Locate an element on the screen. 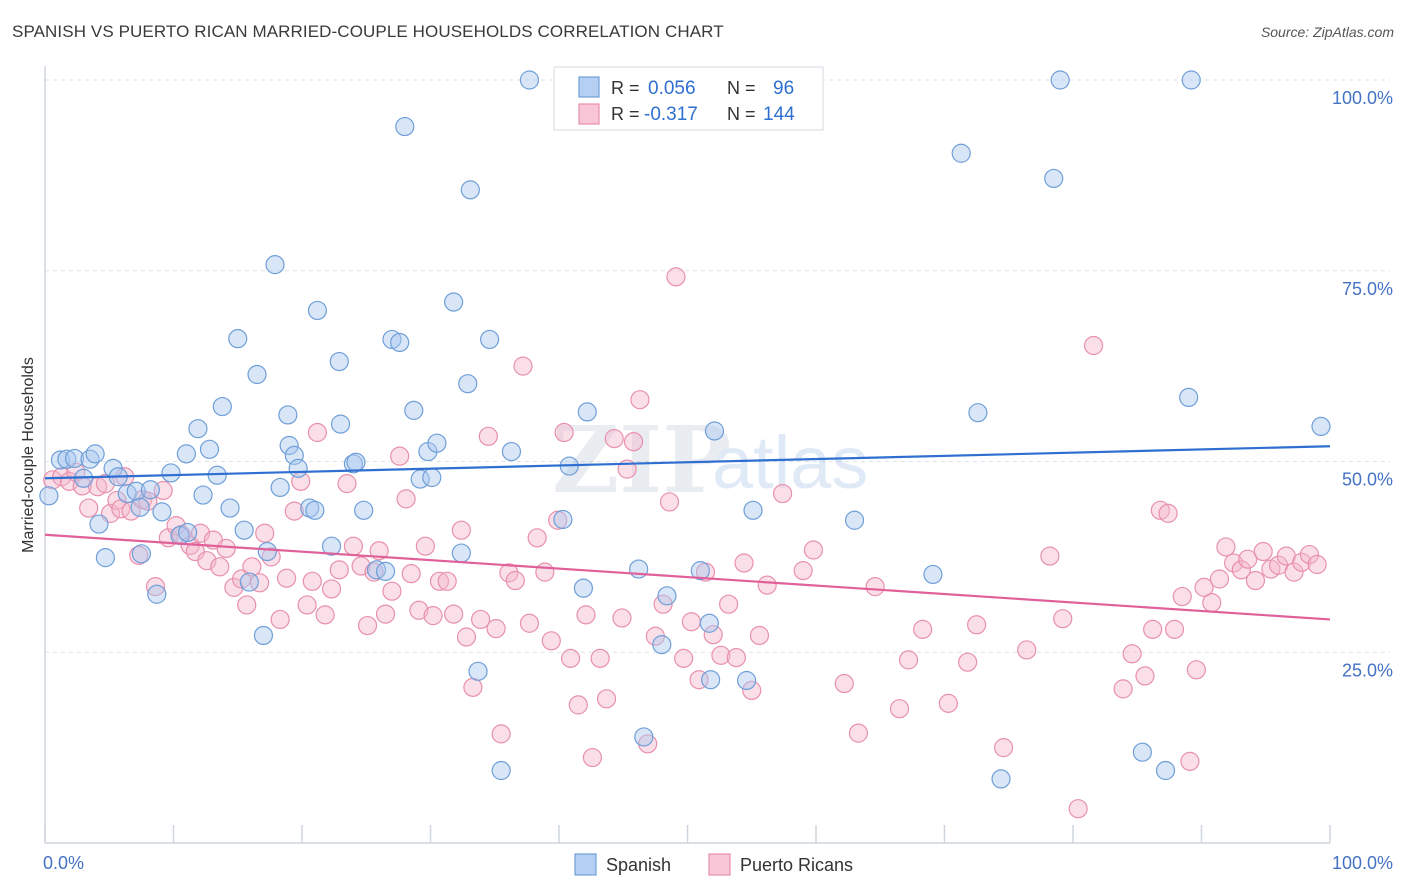  legend-top: R = 0.056 N = 96 R = -0.317 N = 144 is located at coordinates (688, 98).